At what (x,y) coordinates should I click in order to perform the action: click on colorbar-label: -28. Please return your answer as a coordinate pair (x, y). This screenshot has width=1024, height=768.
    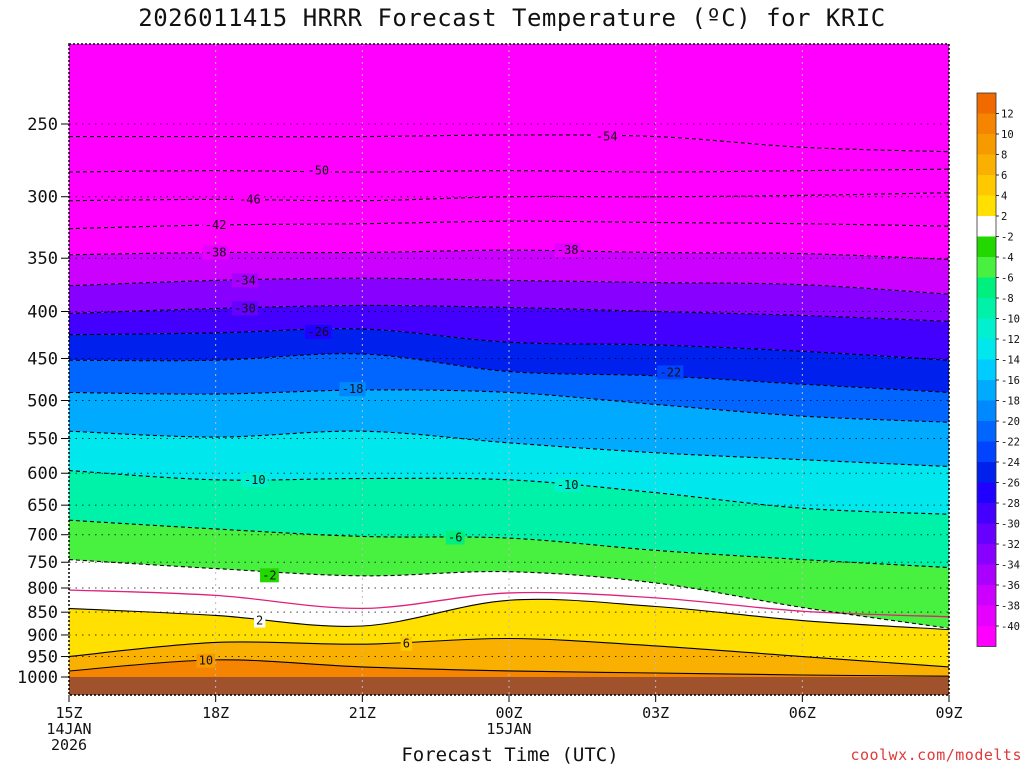
    Looking at the image, I should click on (1010, 504).